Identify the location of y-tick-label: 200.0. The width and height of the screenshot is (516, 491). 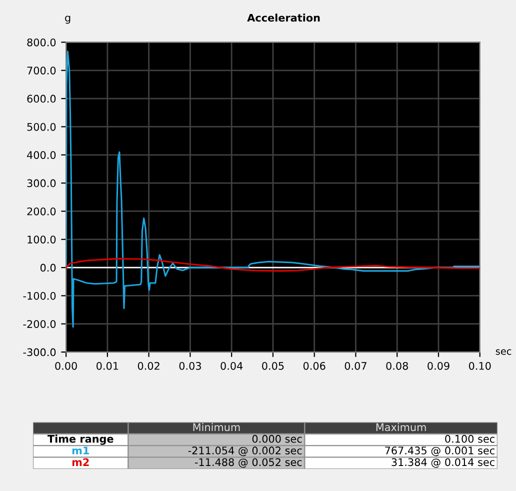
(41, 211).